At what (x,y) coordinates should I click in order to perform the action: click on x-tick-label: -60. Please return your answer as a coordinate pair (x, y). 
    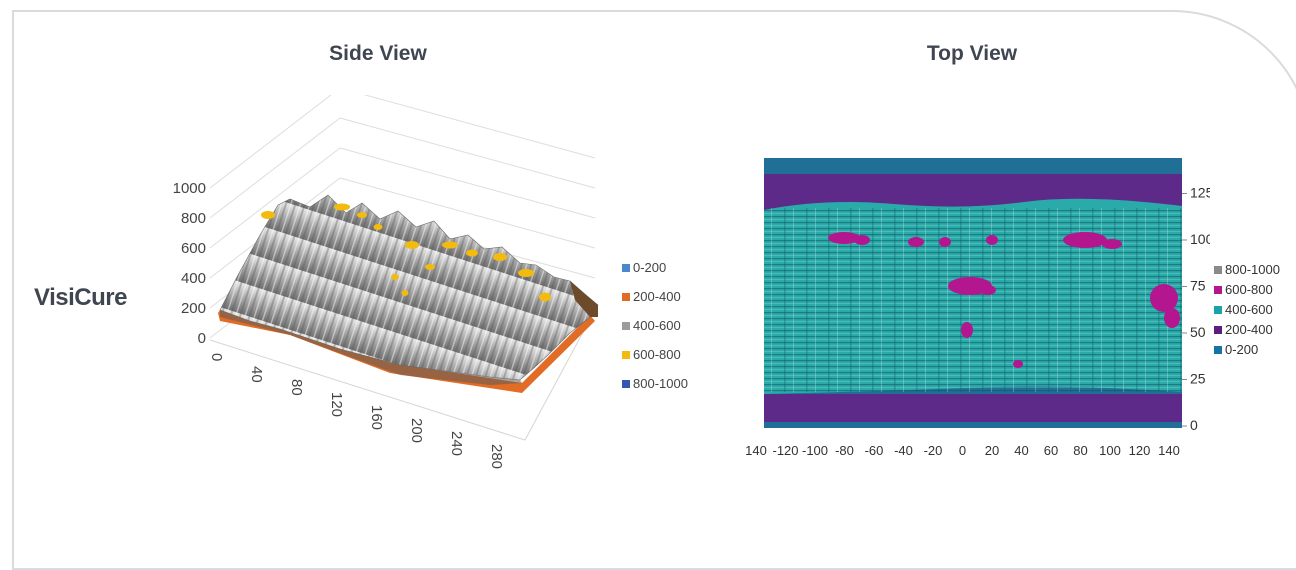
    Looking at the image, I should click on (874, 450).